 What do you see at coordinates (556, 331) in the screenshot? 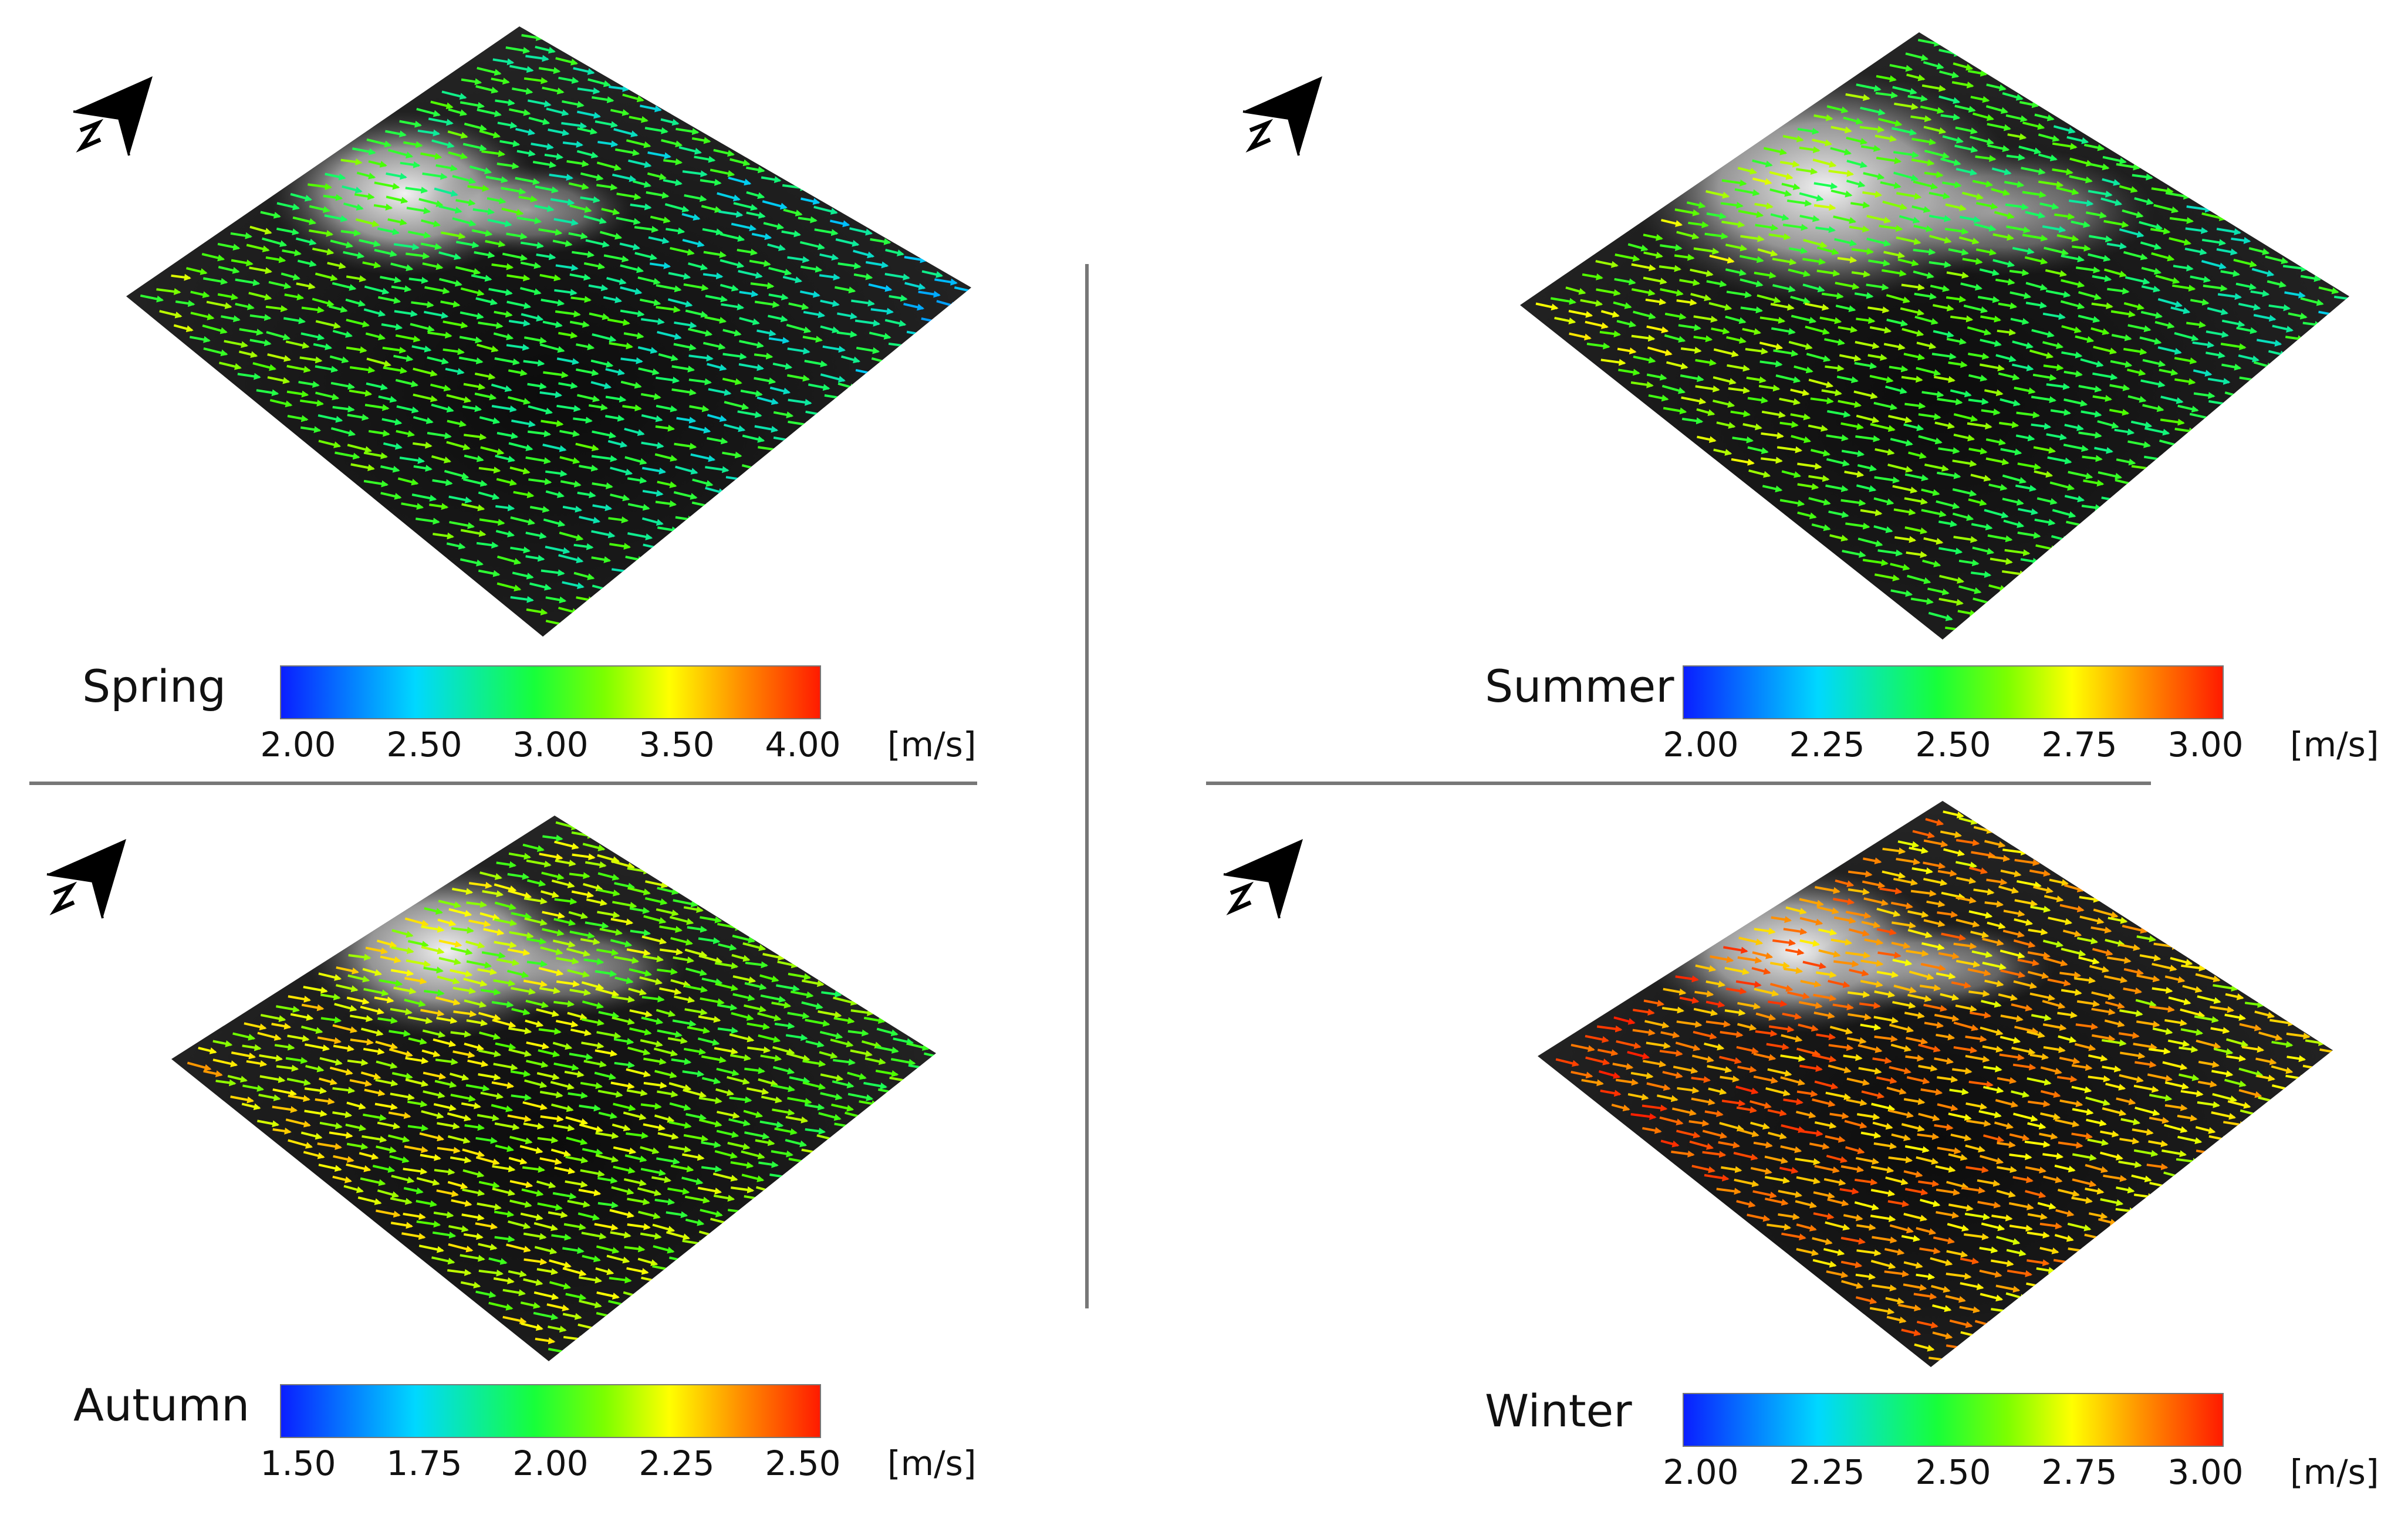
I see `wind-vectors-spring` at bounding box center [556, 331].